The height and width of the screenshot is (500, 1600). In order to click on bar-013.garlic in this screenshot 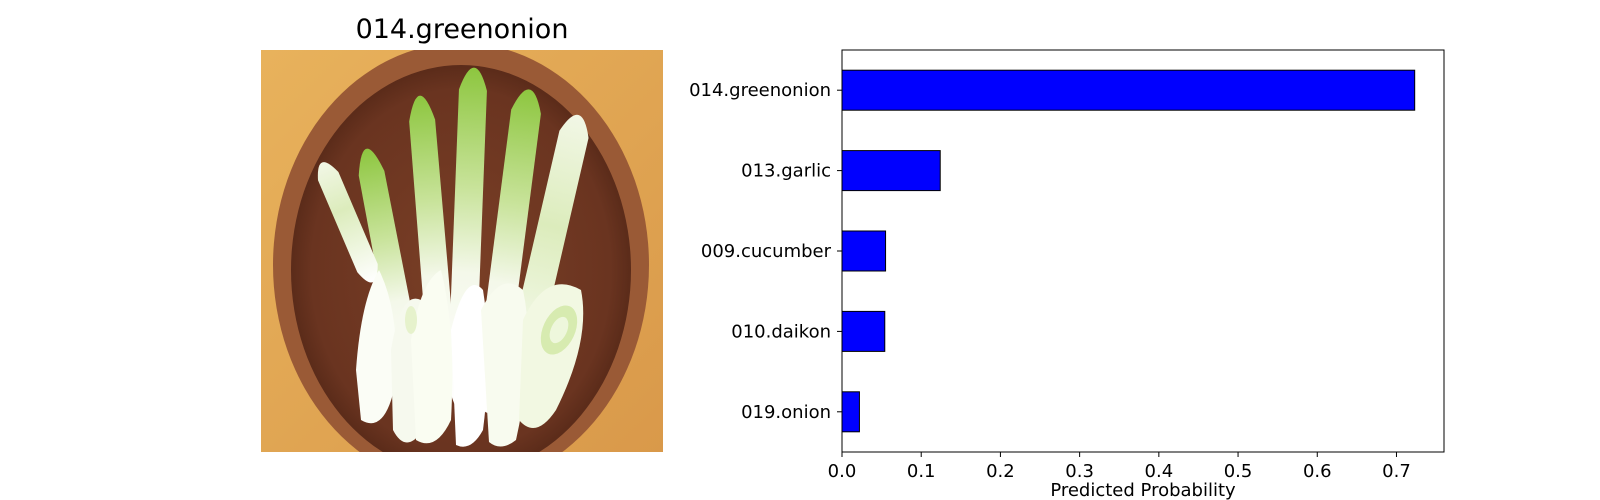, I will do `click(891, 171)`.